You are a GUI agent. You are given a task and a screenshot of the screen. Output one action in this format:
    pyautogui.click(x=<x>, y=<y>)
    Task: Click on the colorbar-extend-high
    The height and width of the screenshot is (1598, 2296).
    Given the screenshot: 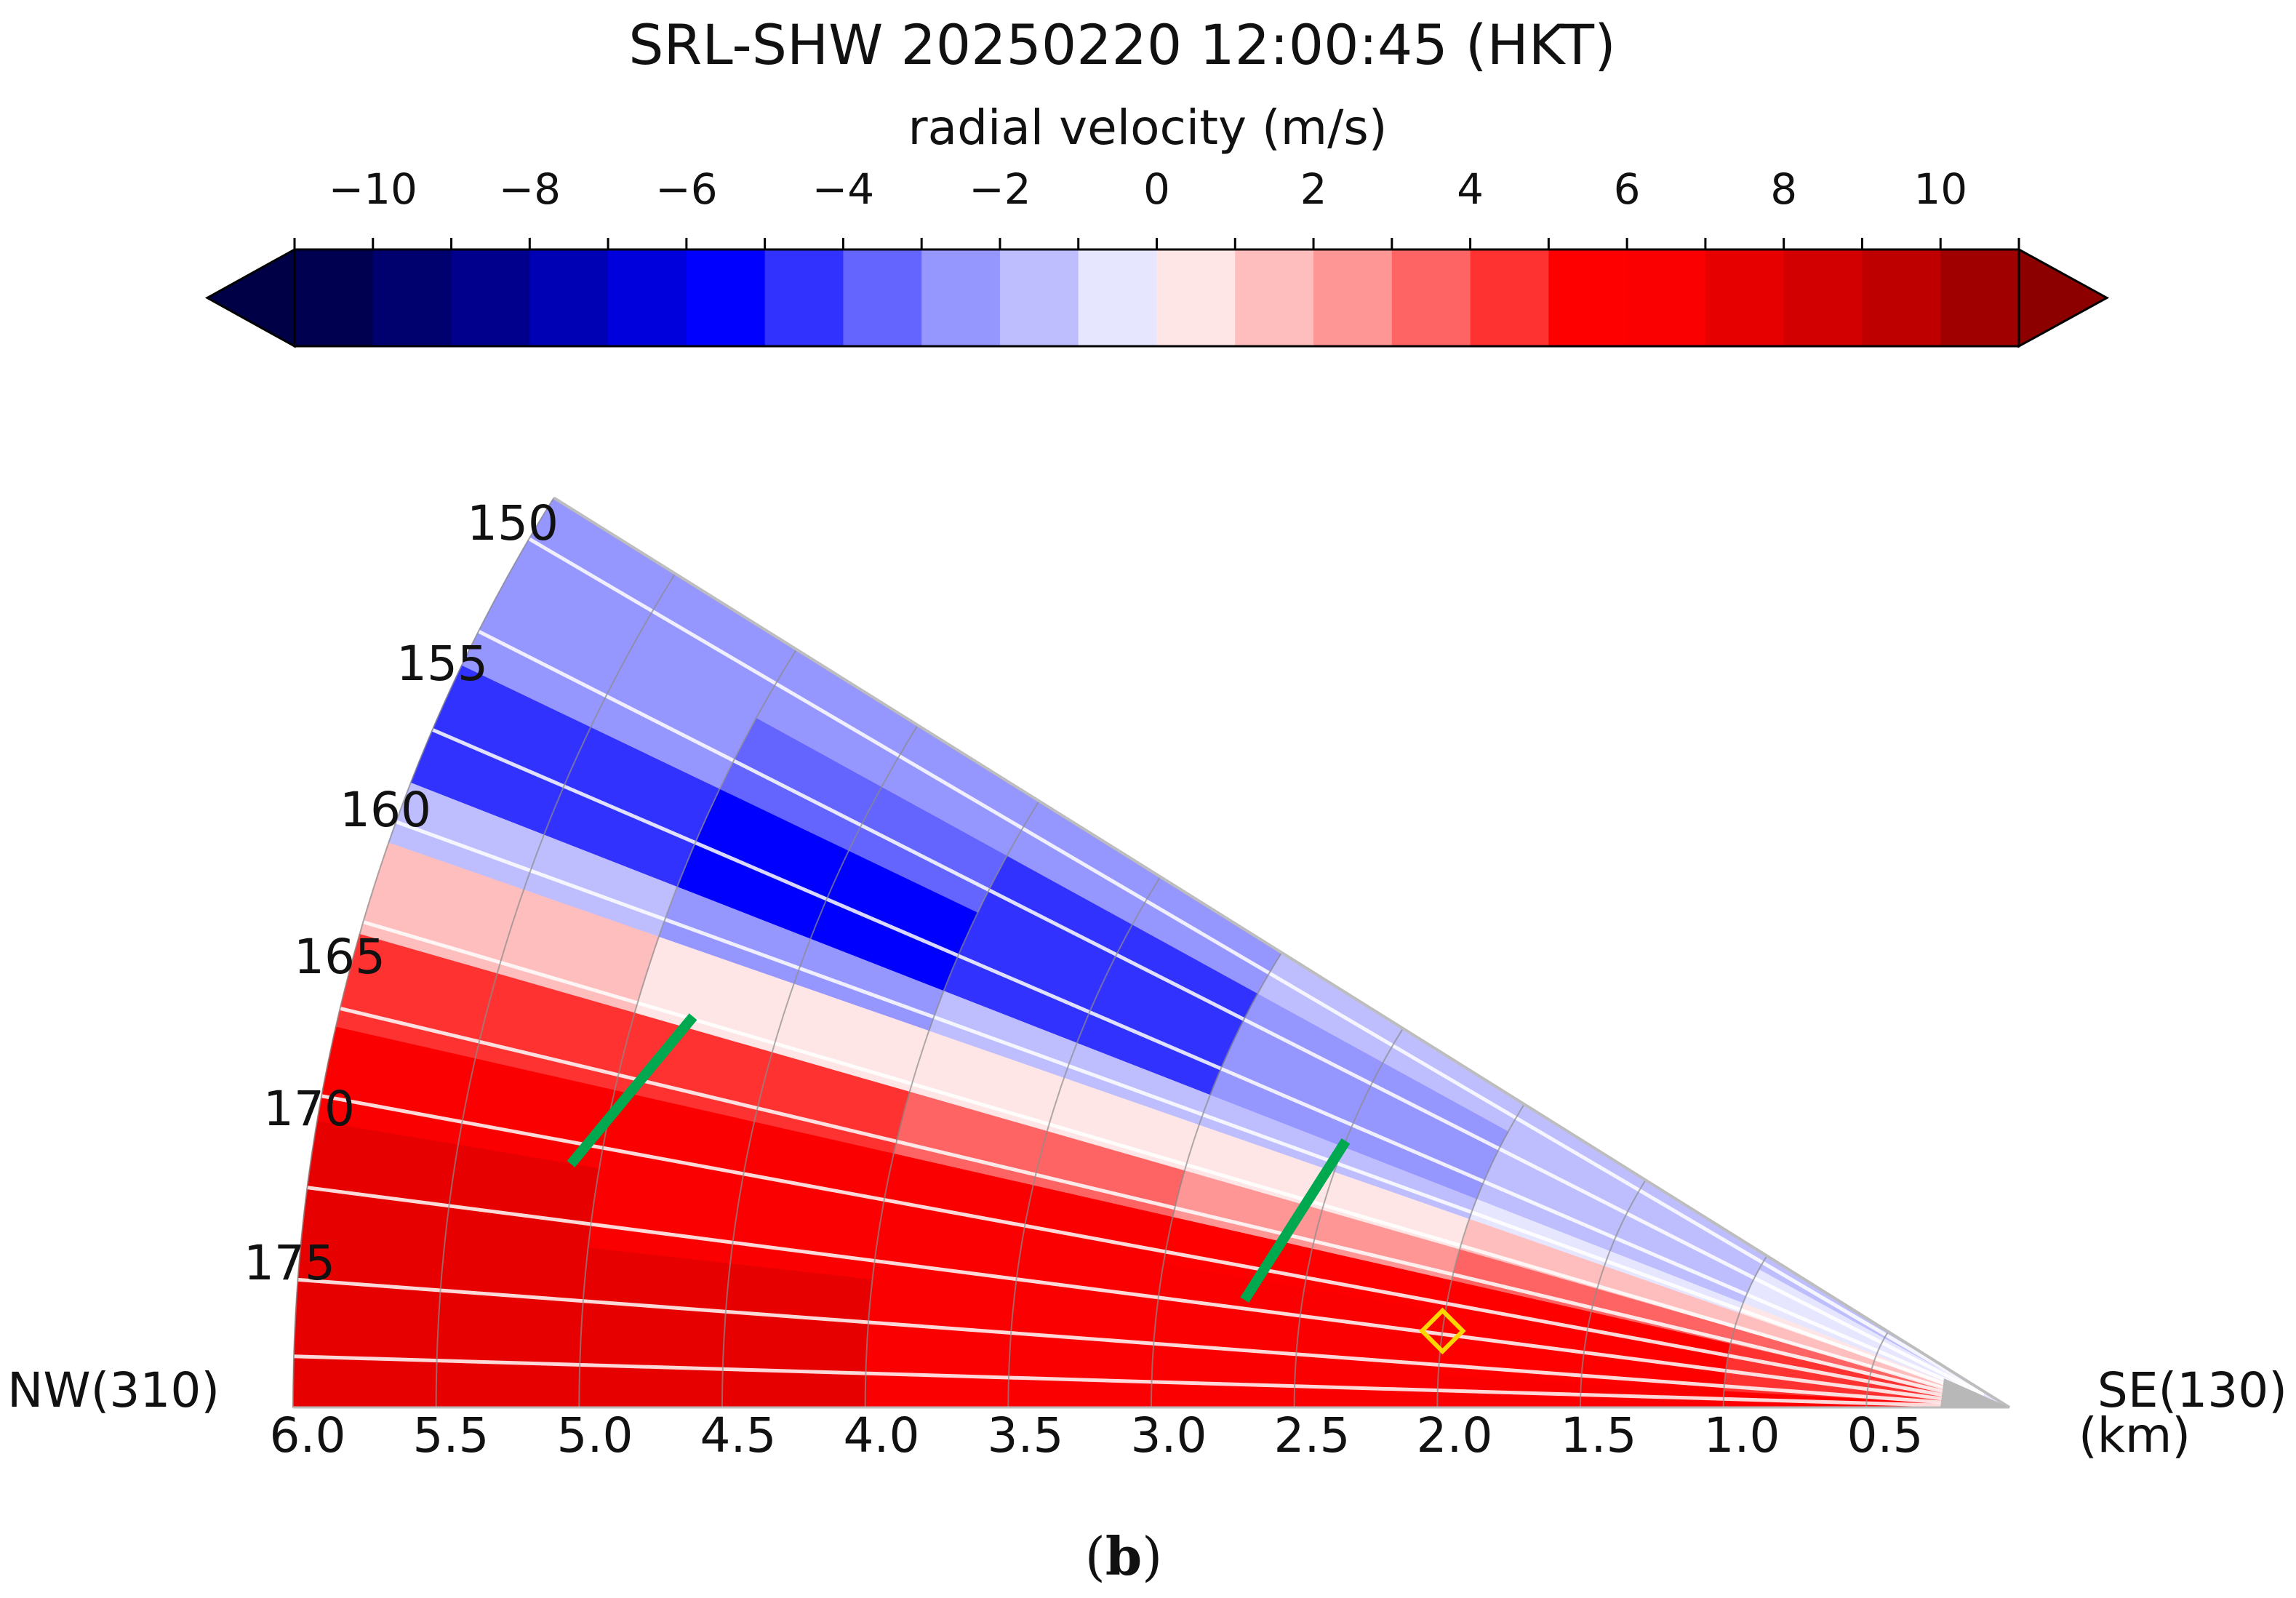 What is the action you would take?
    pyautogui.click(x=2063, y=297)
    